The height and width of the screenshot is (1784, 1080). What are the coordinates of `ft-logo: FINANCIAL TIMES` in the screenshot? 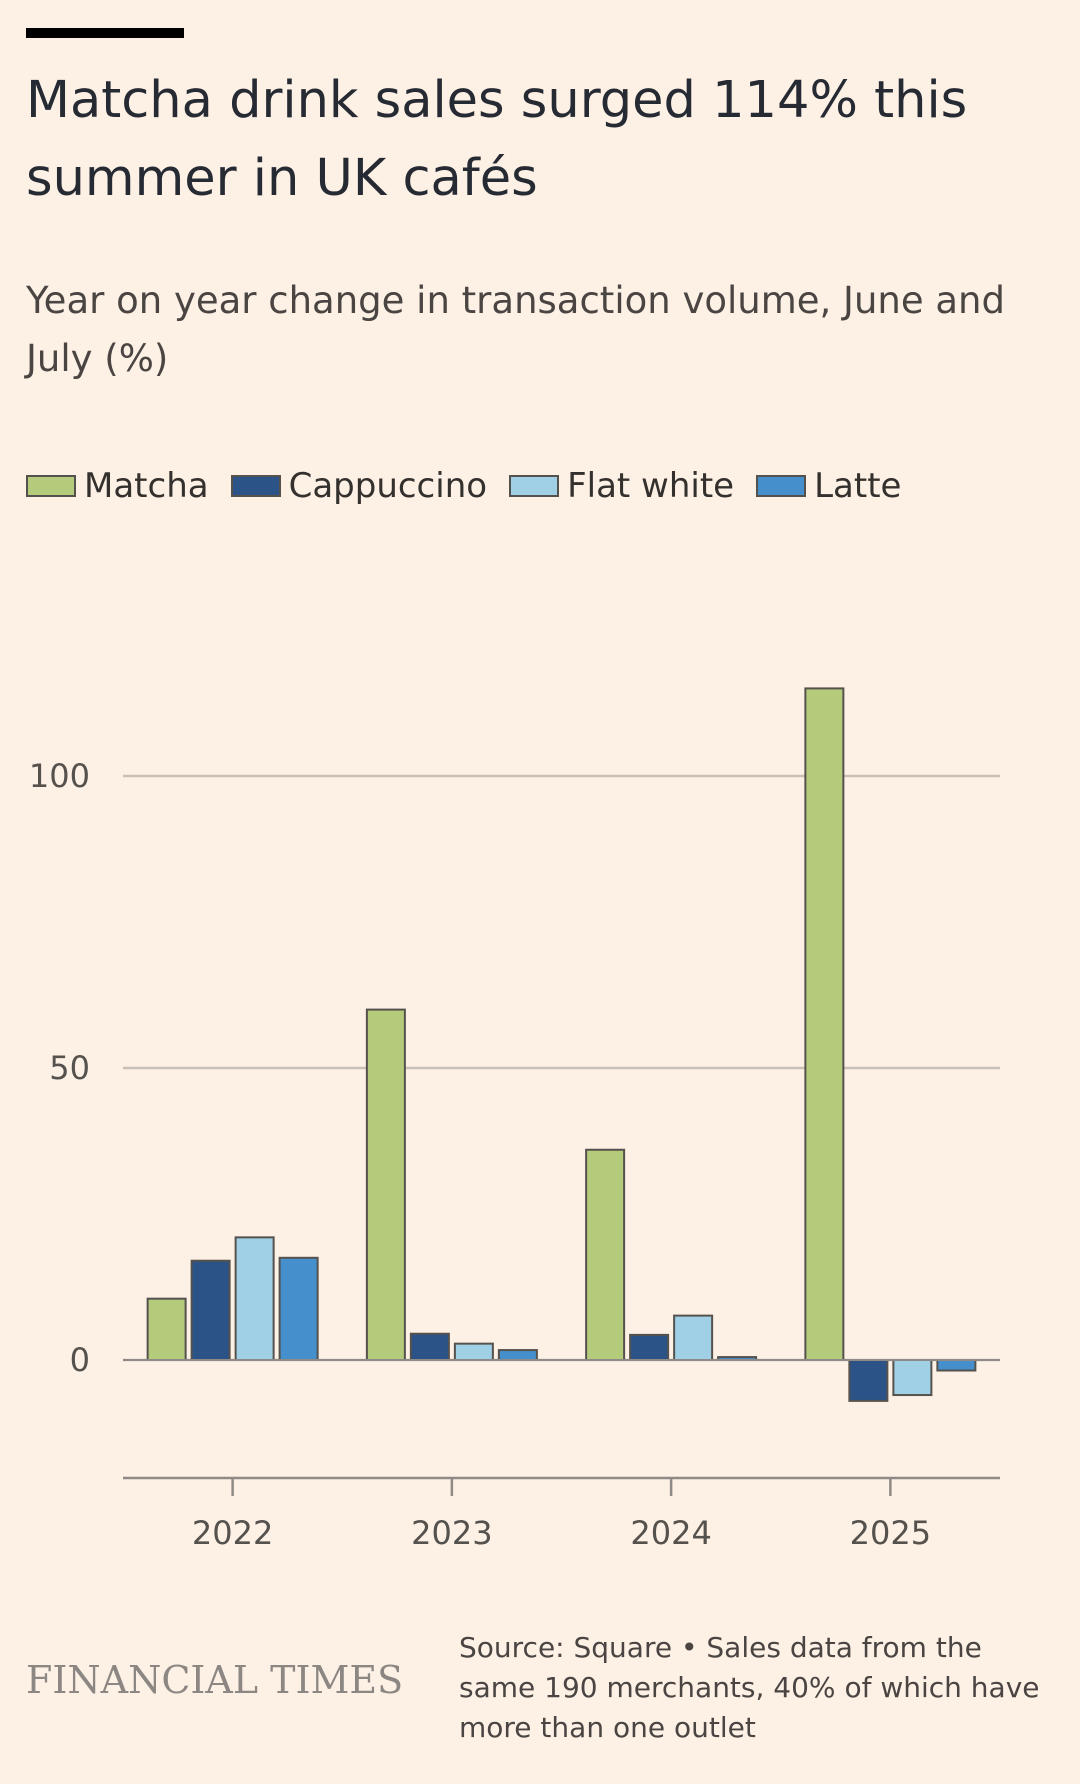 It's located at (215, 1680).